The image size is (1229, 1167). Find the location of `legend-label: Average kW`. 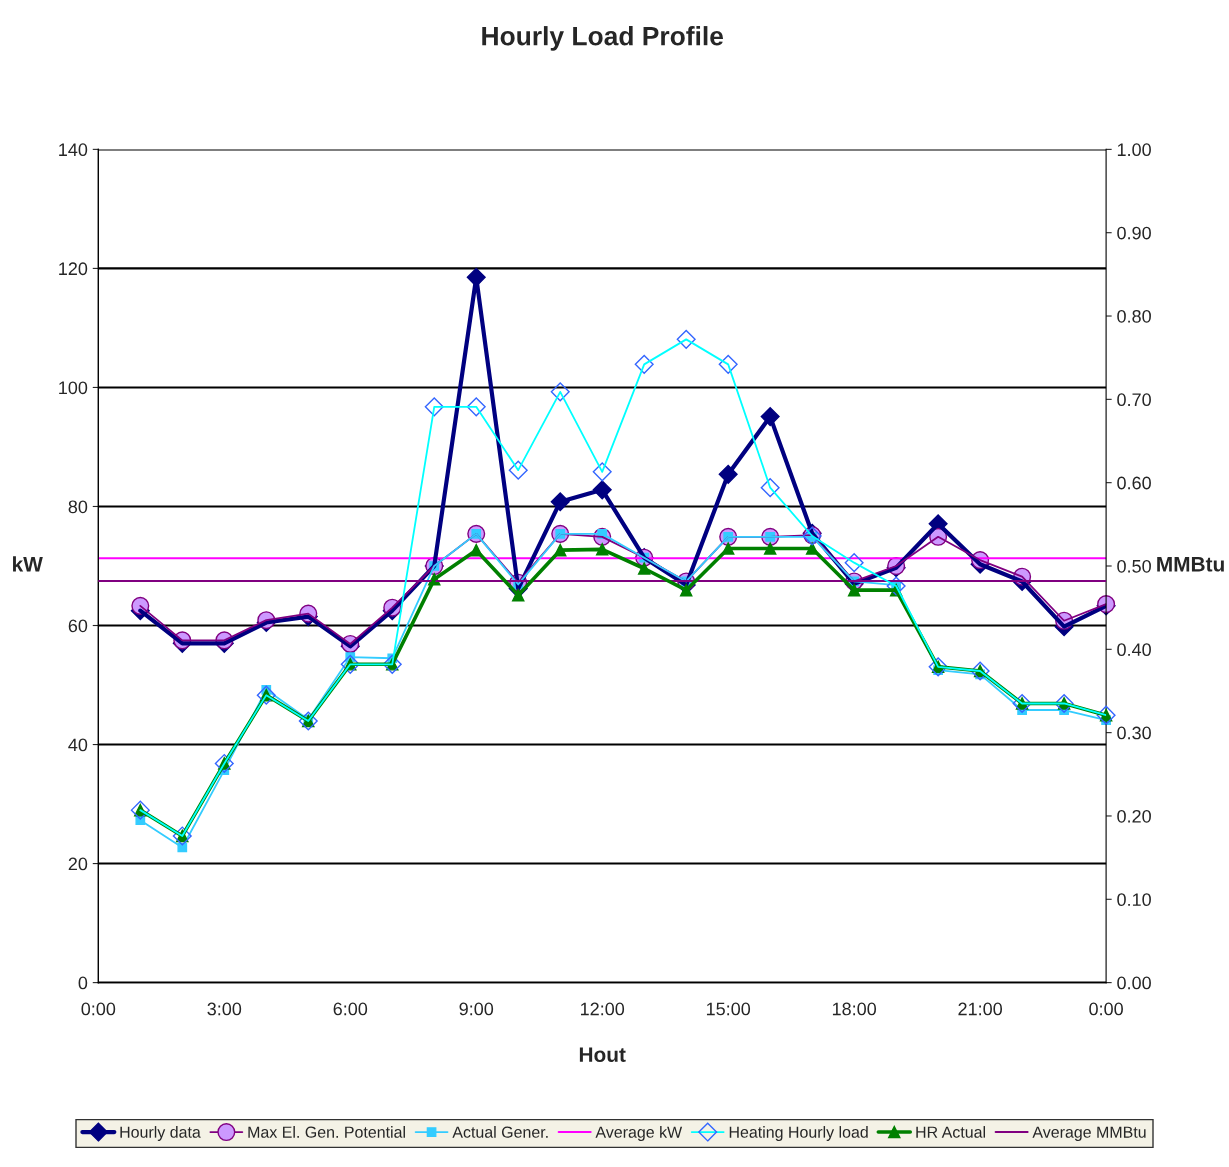

legend-label: Average kW is located at coordinates (639, 1133).